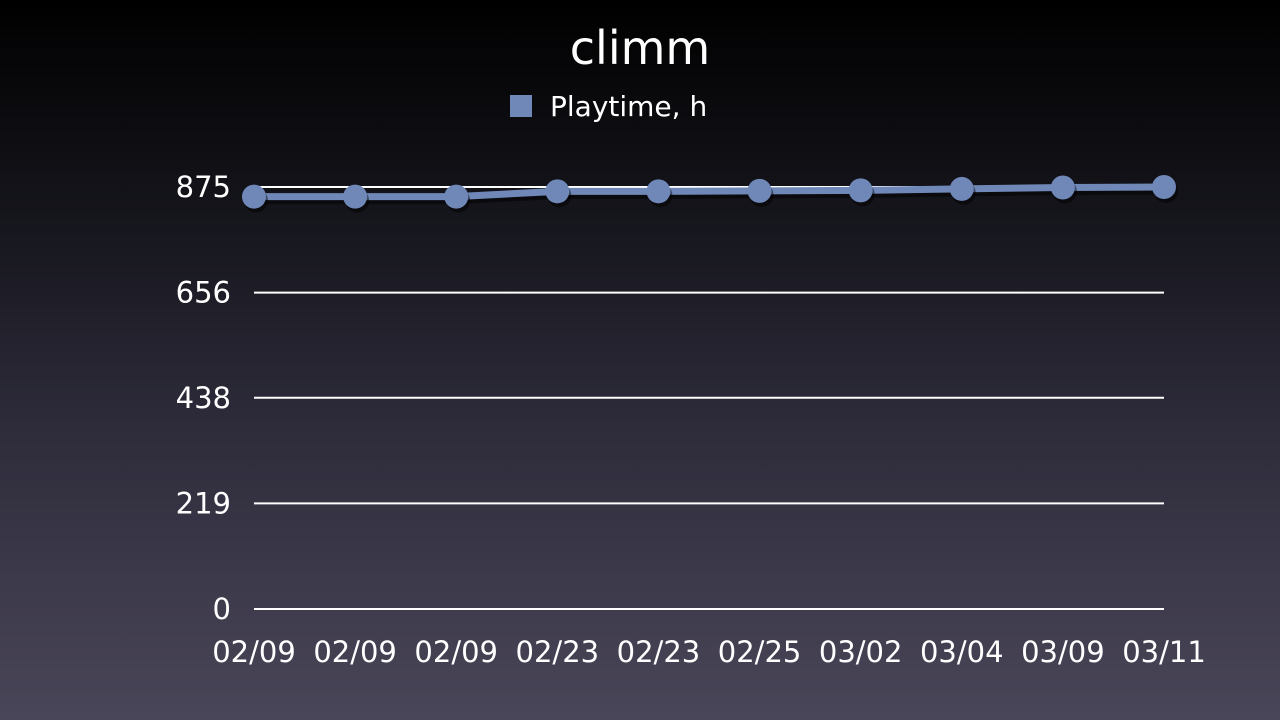 Image resolution: width=1280 pixels, height=720 pixels. What do you see at coordinates (203, 503) in the screenshot?
I see `y-tick-label: 219` at bounding box center [203, 503].